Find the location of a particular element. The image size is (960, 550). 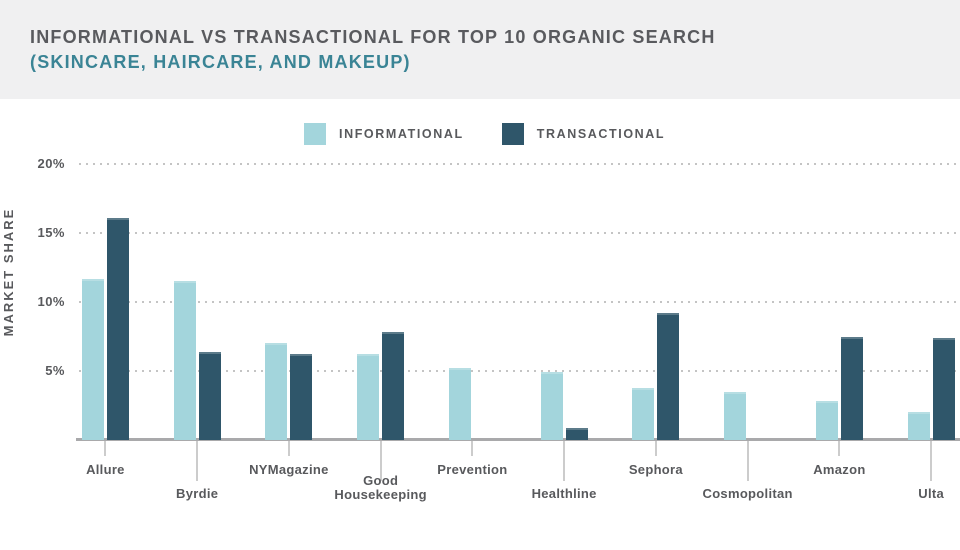

category-label-amazon: Amazon is located at coordinates (839, 469).